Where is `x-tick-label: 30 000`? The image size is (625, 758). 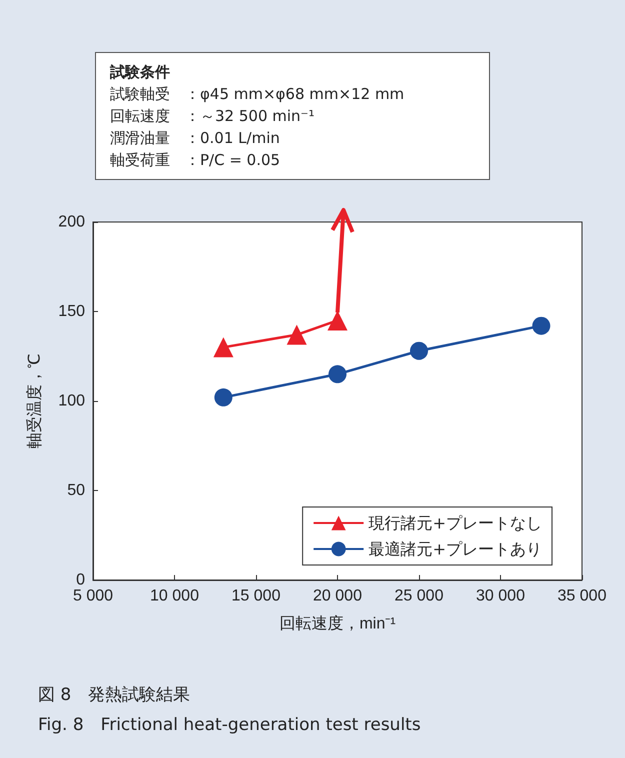
x-tick-label: 30 000 is located at coordinates (501, 596).